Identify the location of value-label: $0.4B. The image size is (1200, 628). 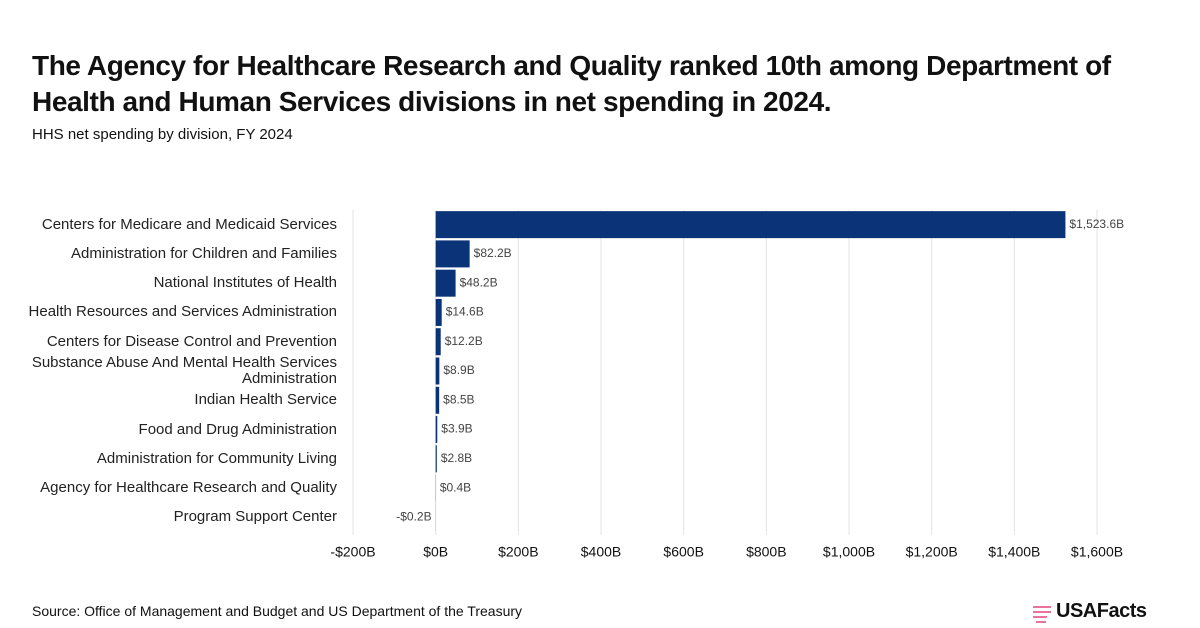
(455, 487).